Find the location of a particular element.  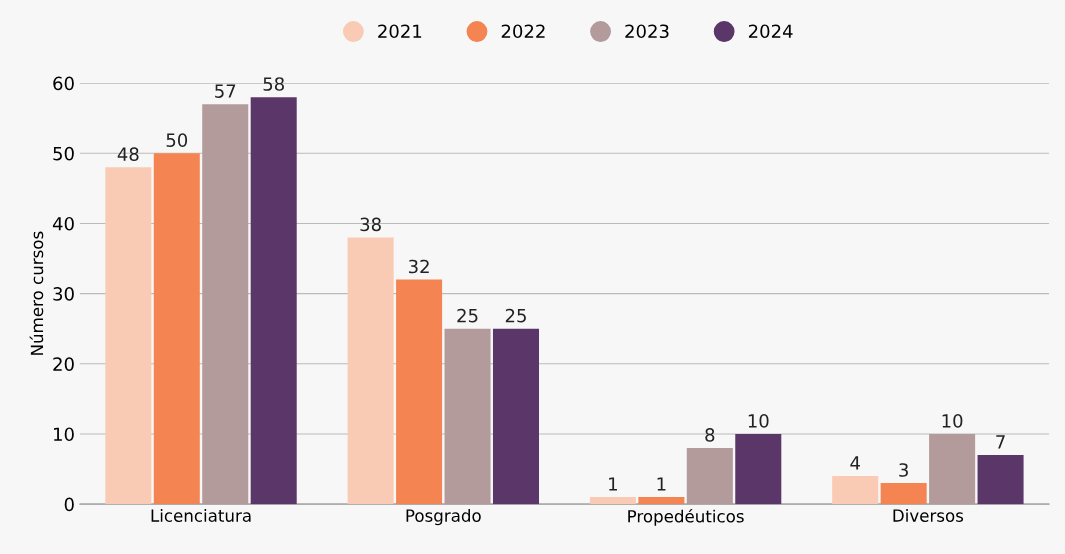

data-label: 57 is located at coordinates (225, 91).